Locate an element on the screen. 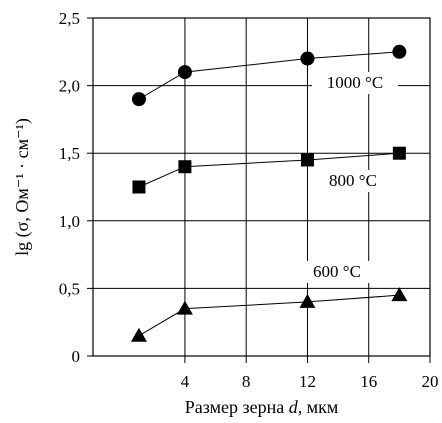  y-tick-label: 1,5 is located at coordinates (69, 153).